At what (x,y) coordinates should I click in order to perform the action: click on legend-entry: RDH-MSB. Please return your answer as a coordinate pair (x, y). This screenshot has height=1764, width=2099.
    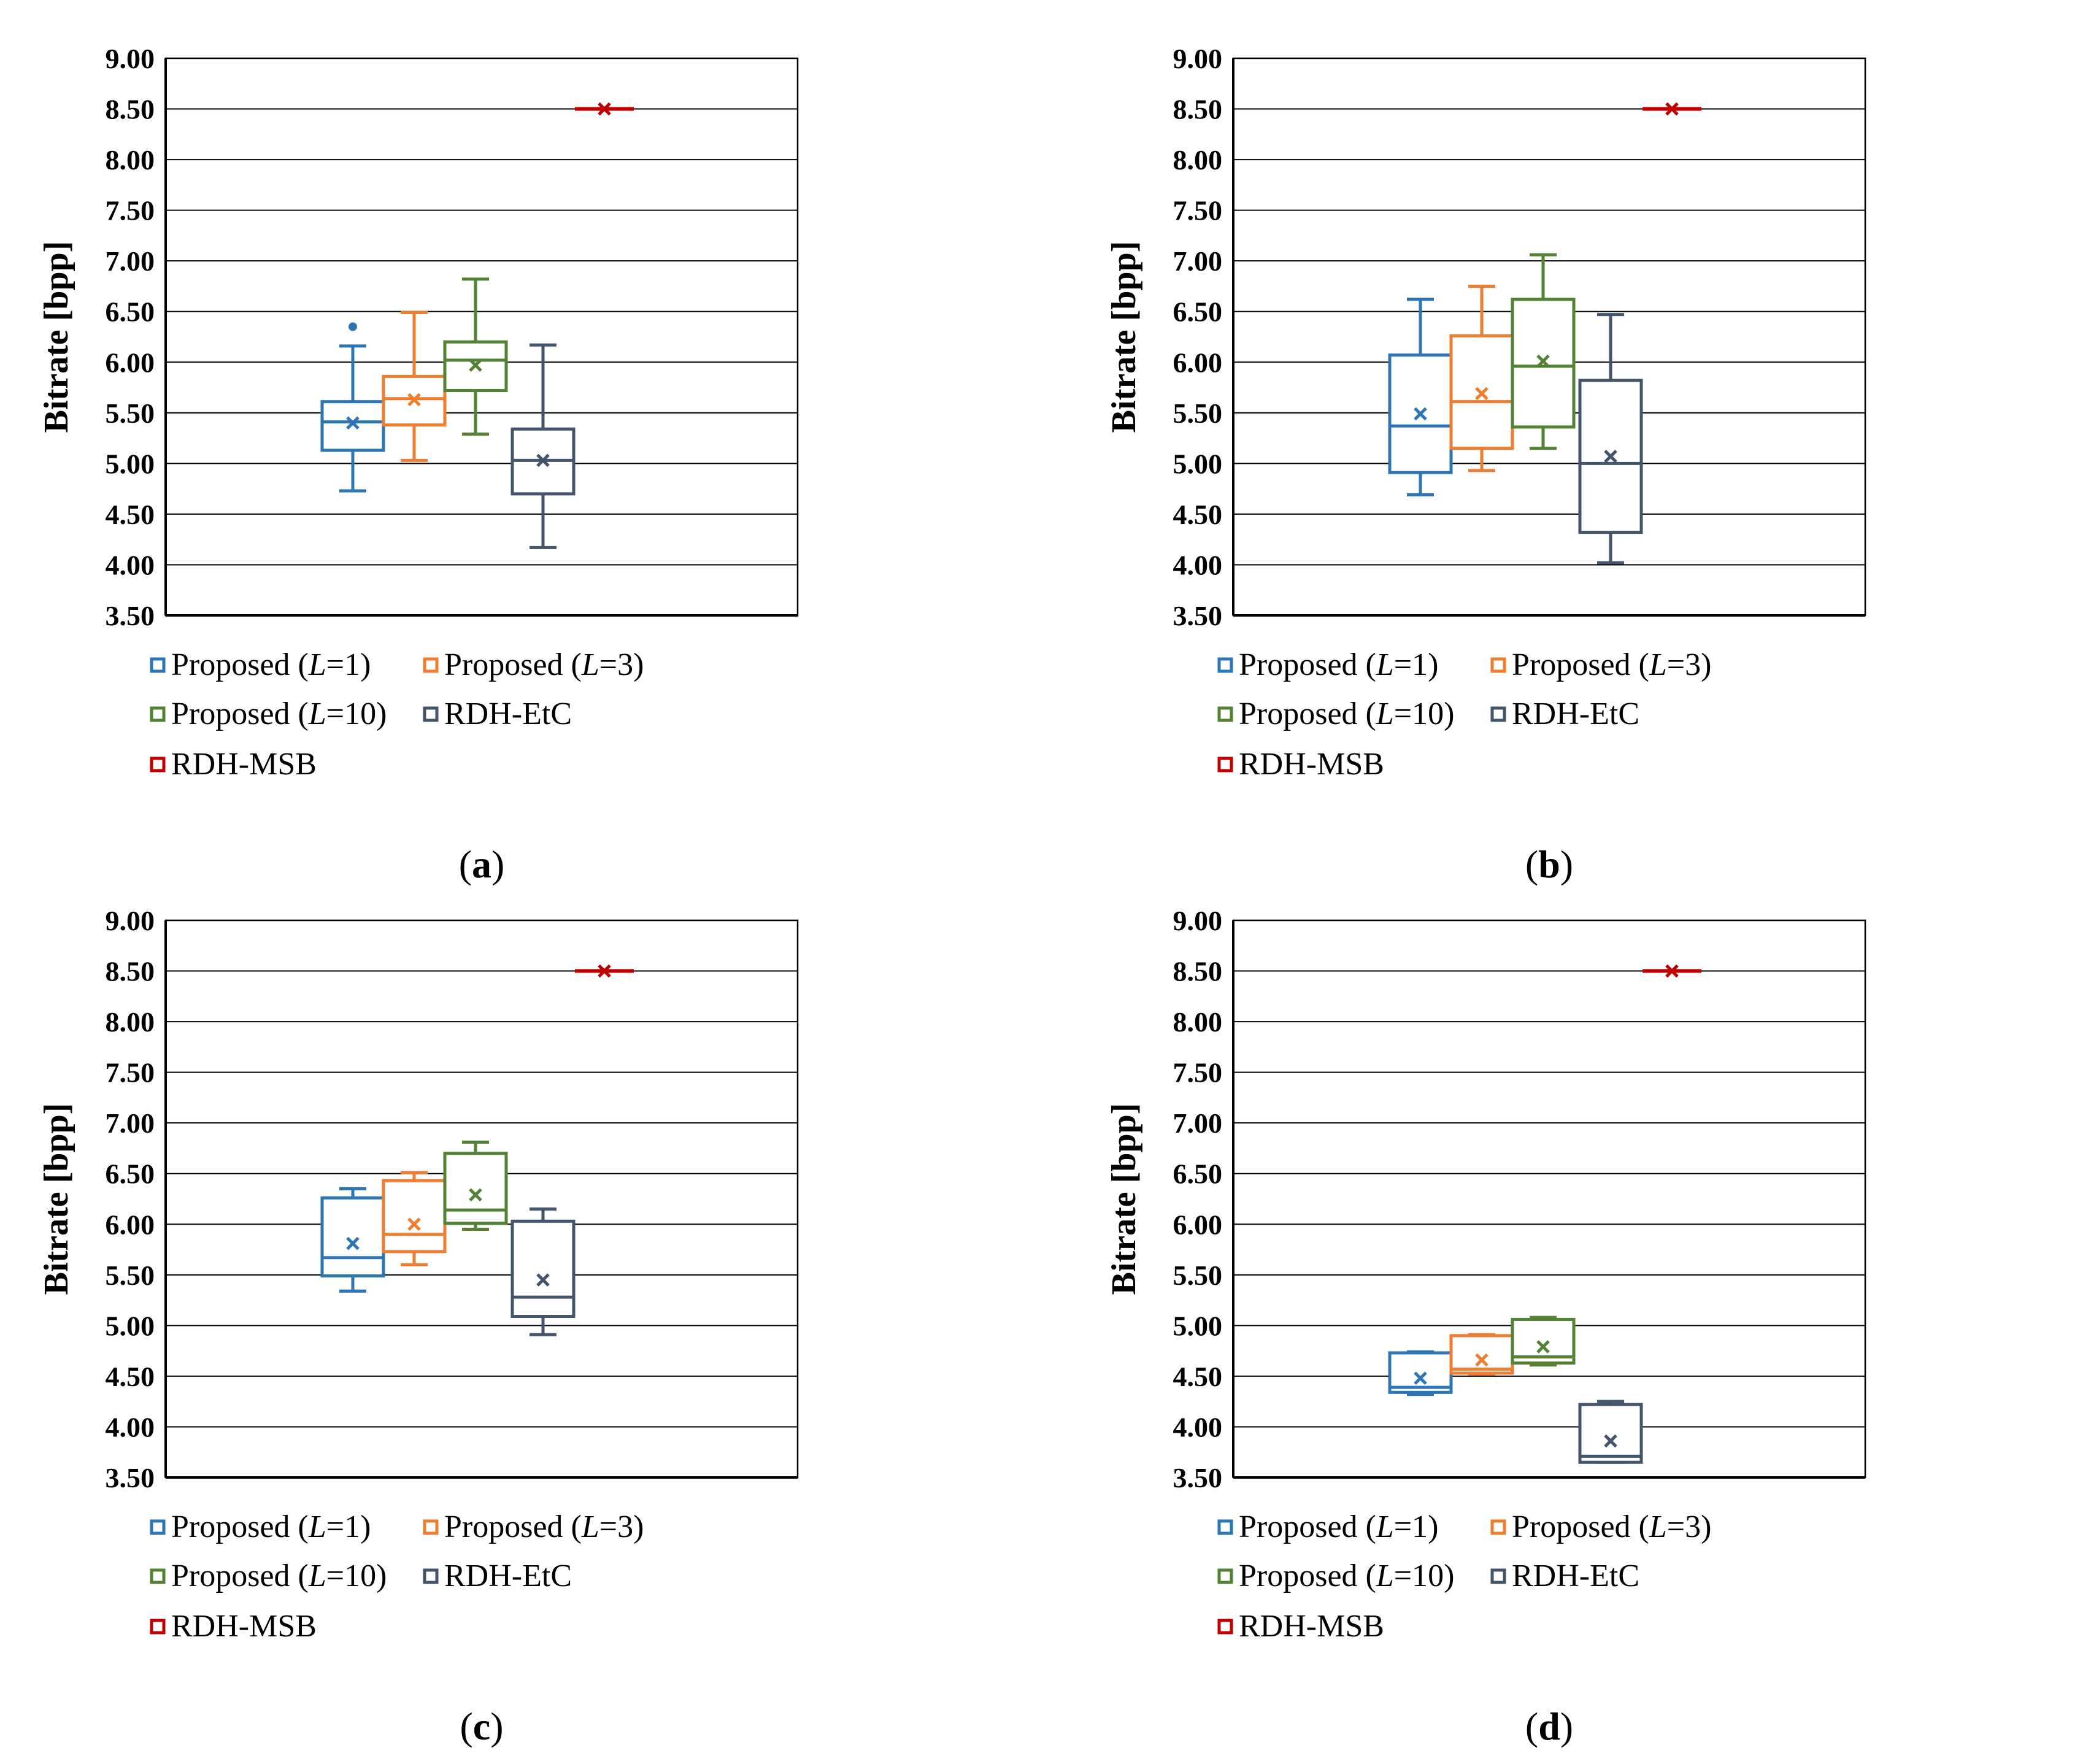
    Looking at the image, I should click on (233, 764).